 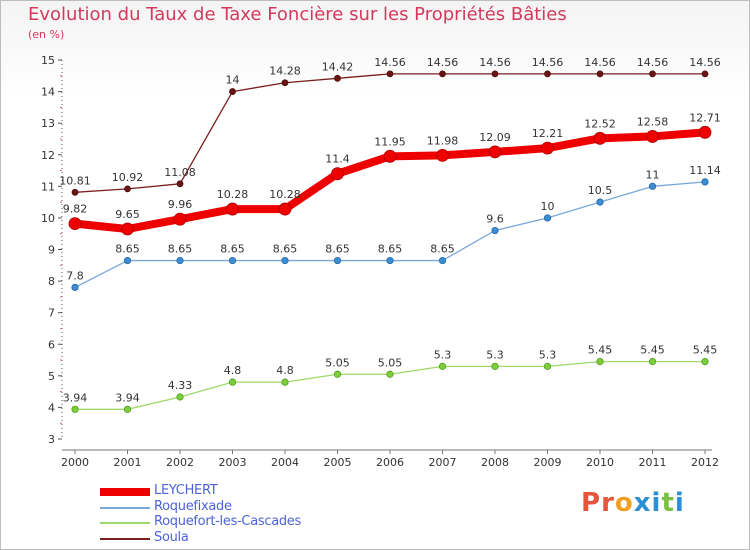 What do you see at coordinates (390, 462) in the screenshot?
I see `x-tick-label: 2006` at bounding box center [390, 462].